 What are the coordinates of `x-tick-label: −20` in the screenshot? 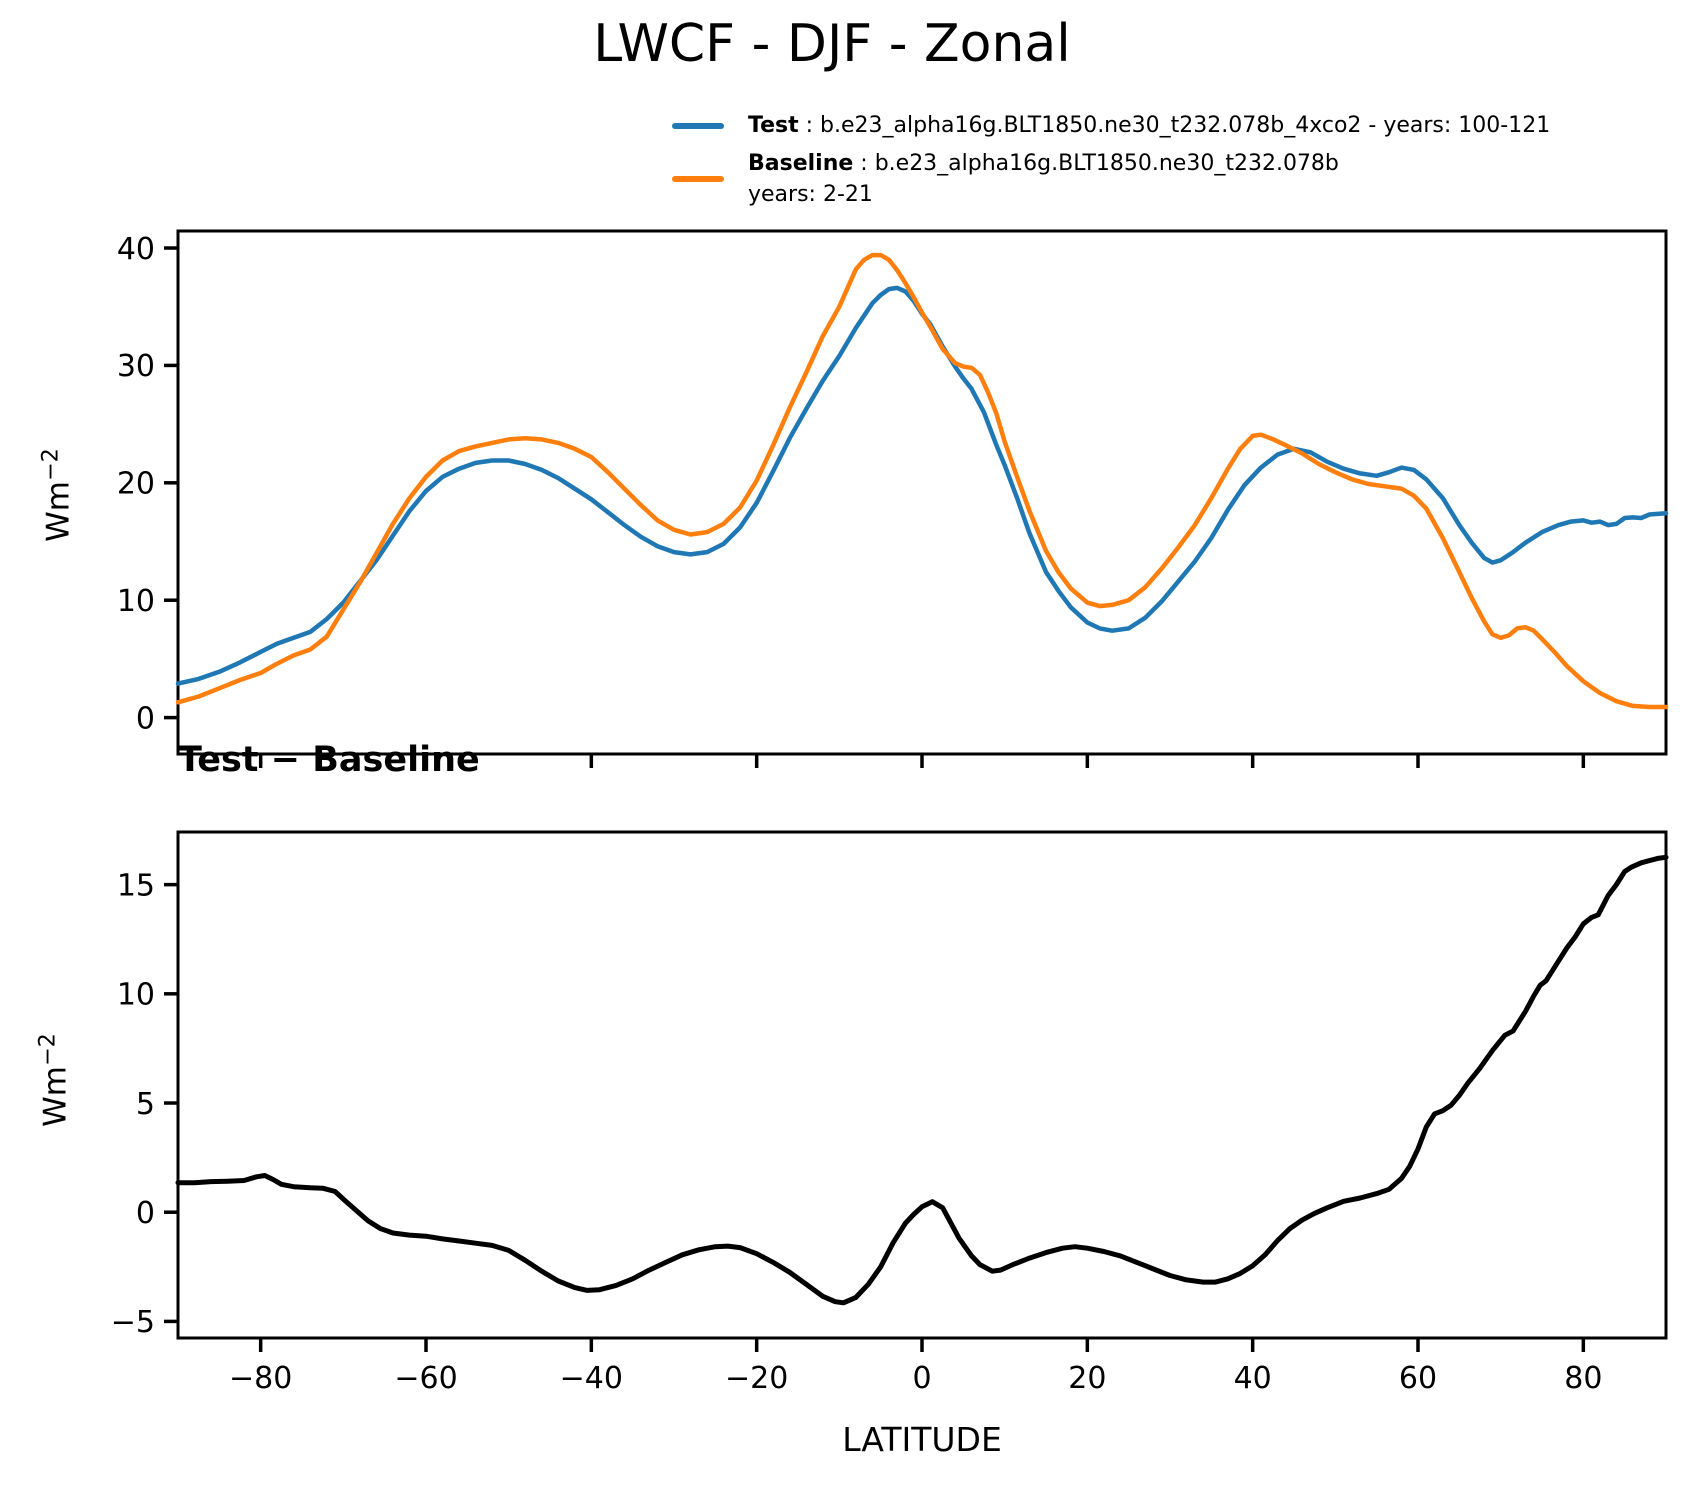 It's located at (756, 1378).